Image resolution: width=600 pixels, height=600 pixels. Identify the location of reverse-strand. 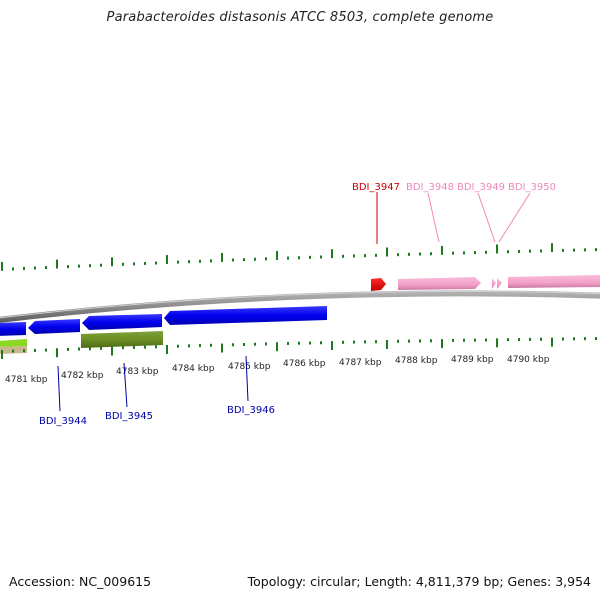
(163, 330).